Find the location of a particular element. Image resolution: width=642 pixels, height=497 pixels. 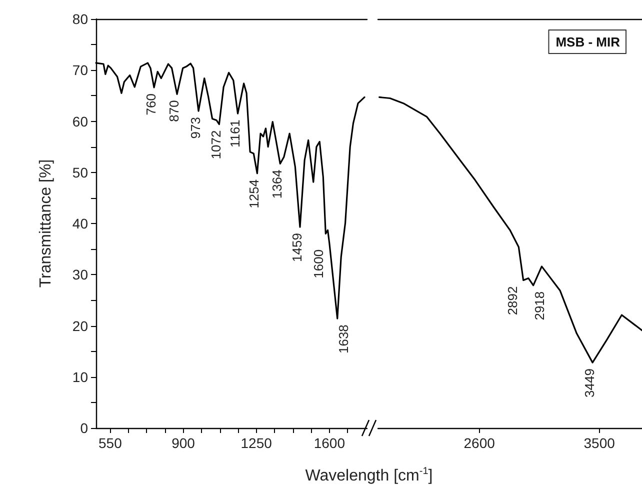

annotation: 2918 is located at coordinates (539, 305).